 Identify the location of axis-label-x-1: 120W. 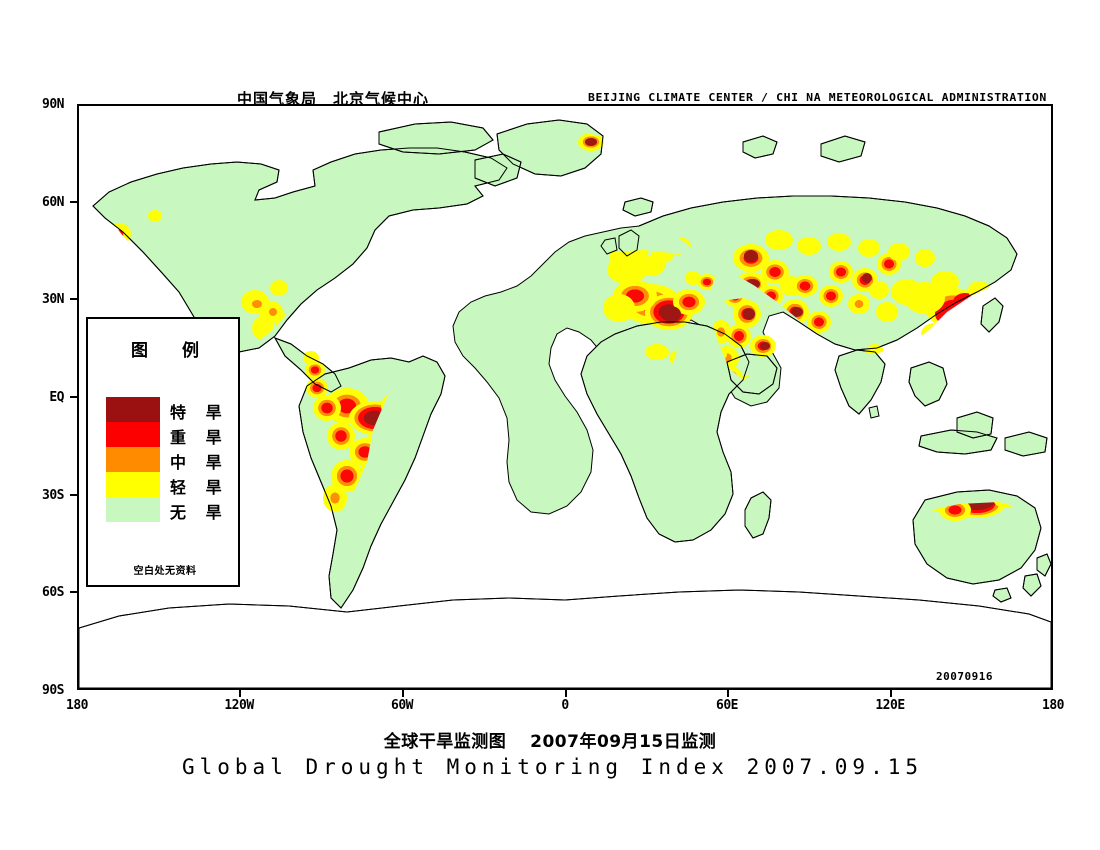
(239, 705).